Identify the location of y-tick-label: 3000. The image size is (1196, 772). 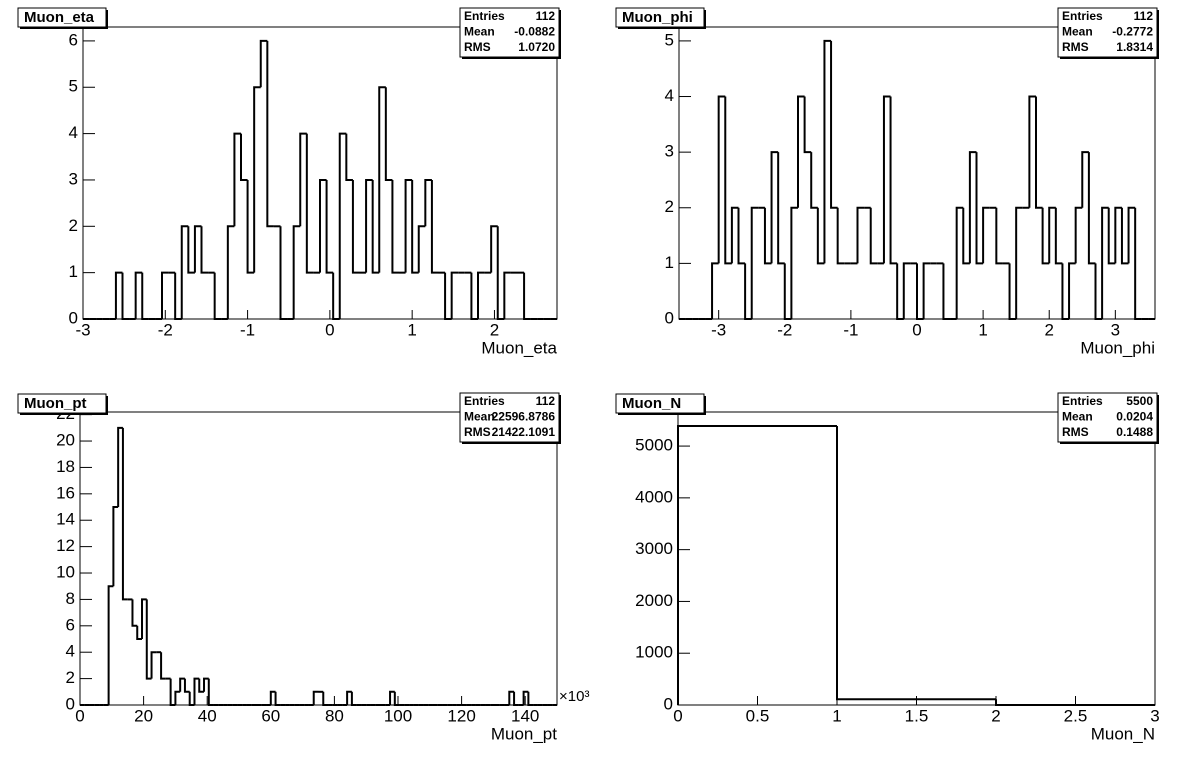
(654, 548).